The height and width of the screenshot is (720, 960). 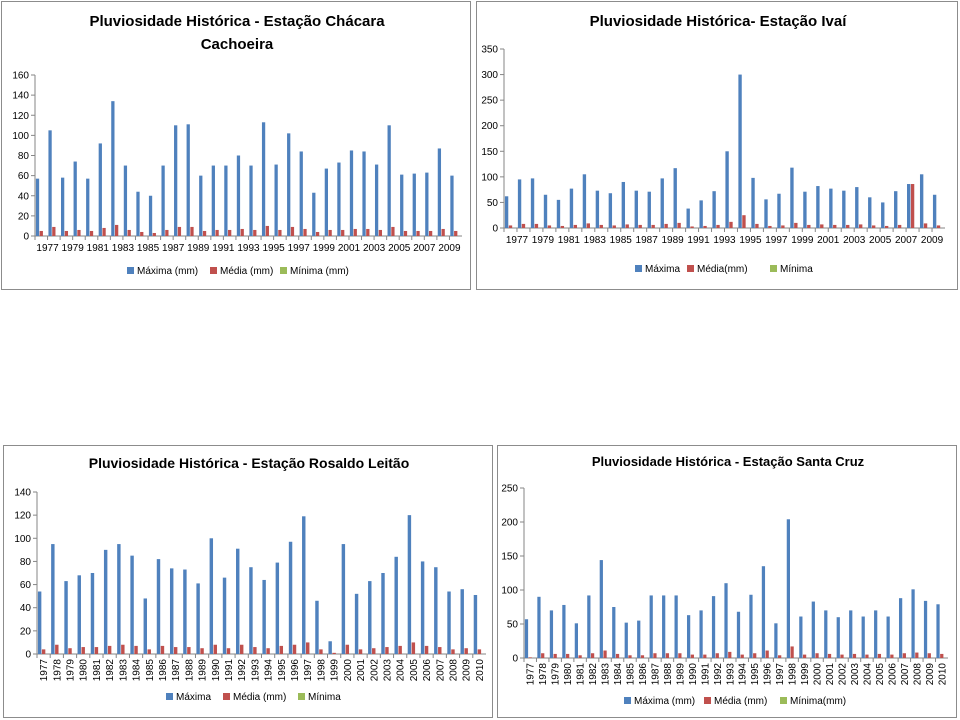 What do you see at coordinates (818, 674) in the screenshot?
I see `x-tick-label: 2000` at bounding box center [818, 674].